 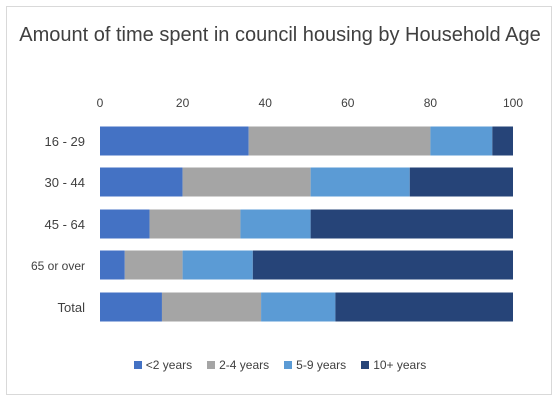 What do you see at coordinates (72, 307) in the screenshot?
I see `category-label: Total` at bounding box center [72, 307].